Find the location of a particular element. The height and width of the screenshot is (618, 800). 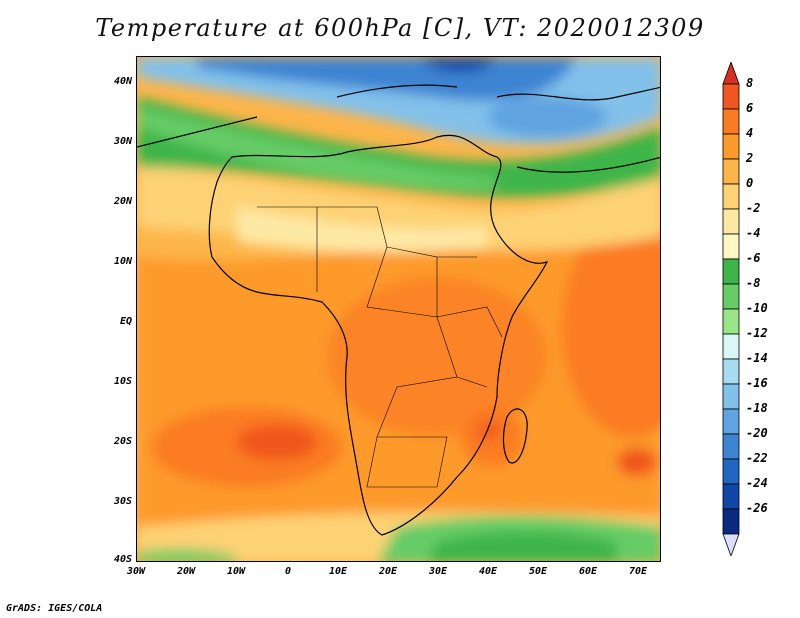

colorbar-label: -20 is located at coordinates (757, 433).